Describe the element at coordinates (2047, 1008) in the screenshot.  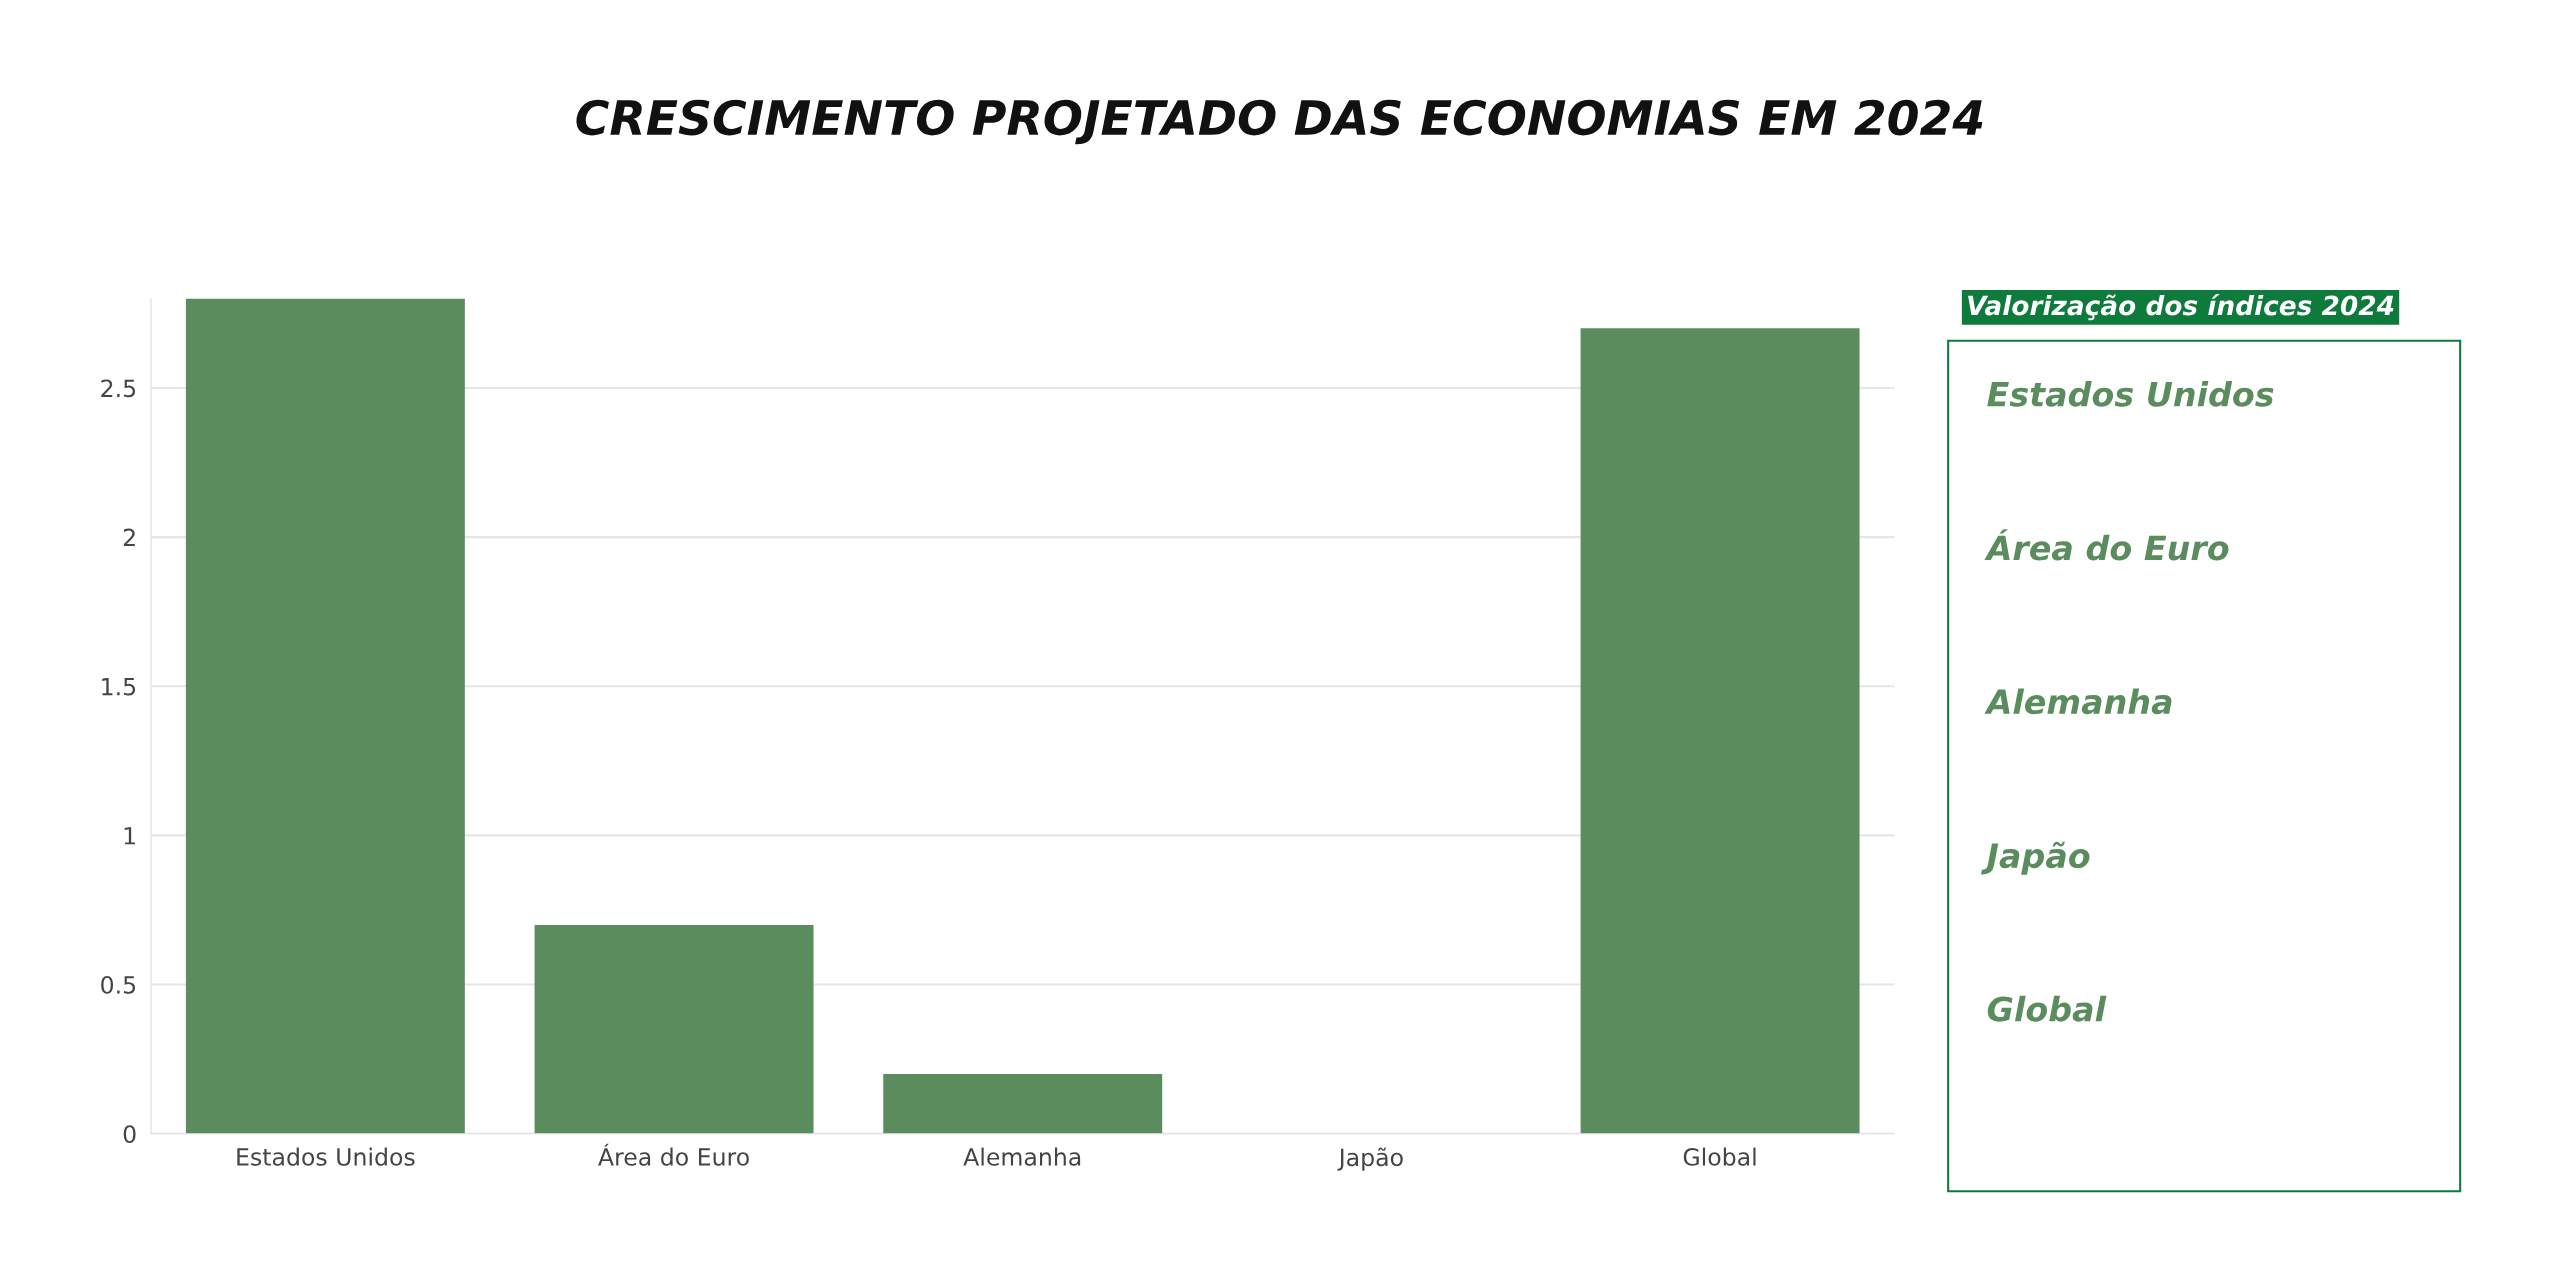
I see `text: Global` at that location.